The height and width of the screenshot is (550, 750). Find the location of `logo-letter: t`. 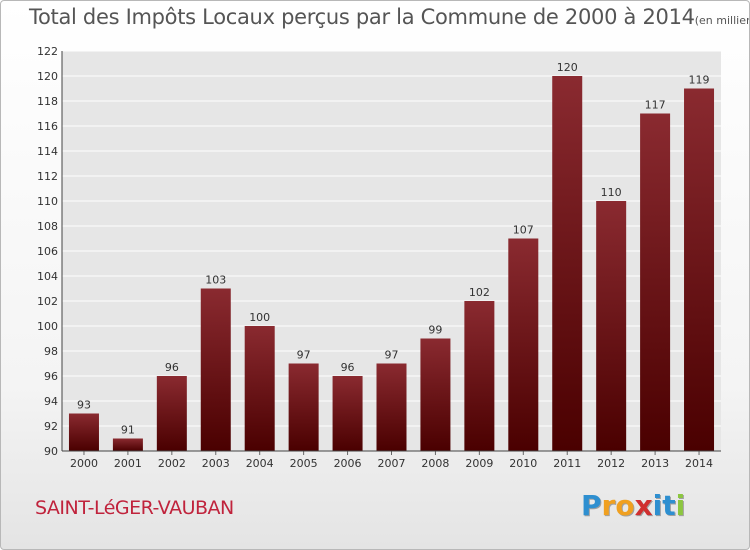

logo-letter: t is located at coordinates (669, 505).